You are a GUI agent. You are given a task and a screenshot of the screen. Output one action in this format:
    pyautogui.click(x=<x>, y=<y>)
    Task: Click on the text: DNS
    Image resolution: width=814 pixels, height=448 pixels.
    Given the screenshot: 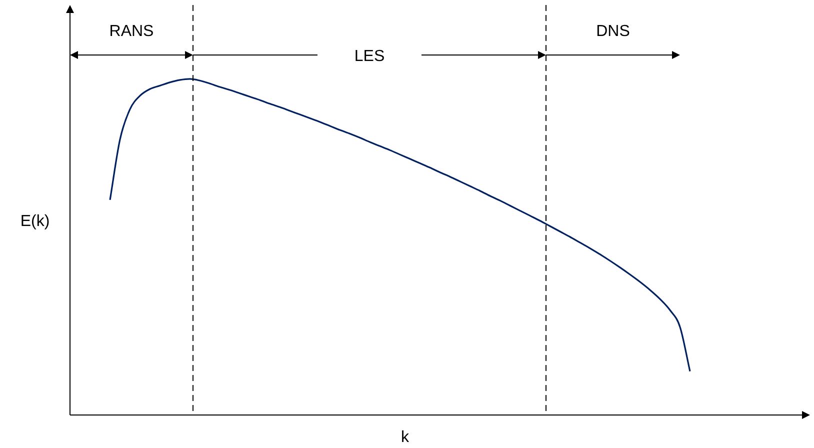 What is the action you would take?
    pyautogui.click(x=613, y=31)
    